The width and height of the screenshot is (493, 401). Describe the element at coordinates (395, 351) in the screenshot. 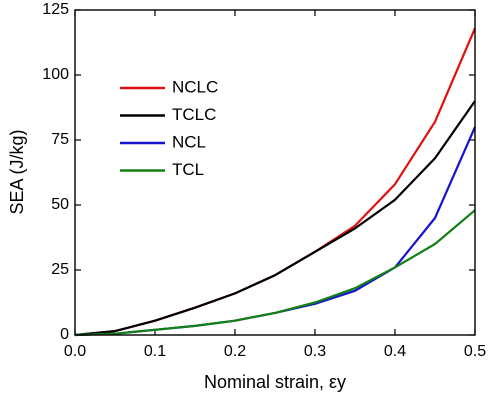

I see `x-tick-label: 0.4` at that location.